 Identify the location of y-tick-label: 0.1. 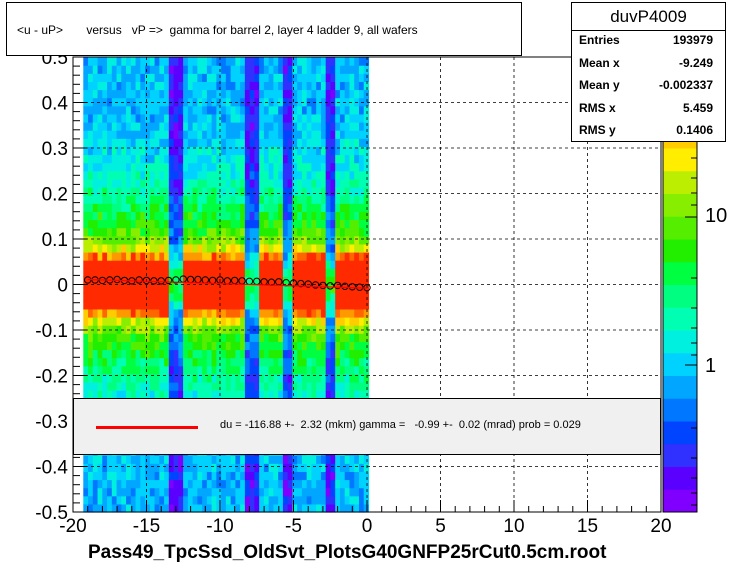
(55, 240).